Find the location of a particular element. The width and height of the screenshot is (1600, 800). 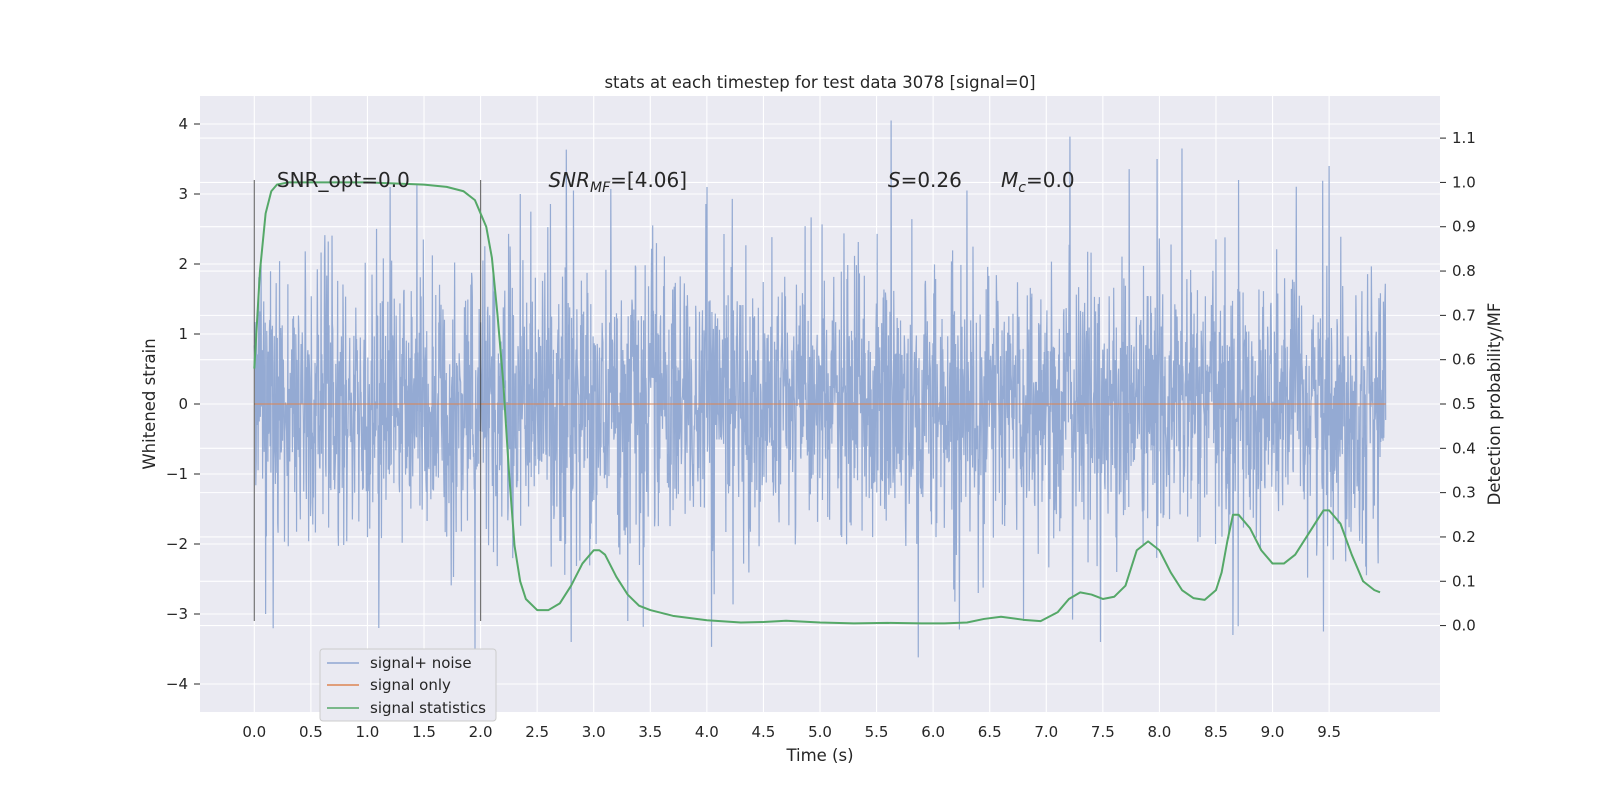

y2-tick-label: 0.1 is located at coordinates (1464, 581).